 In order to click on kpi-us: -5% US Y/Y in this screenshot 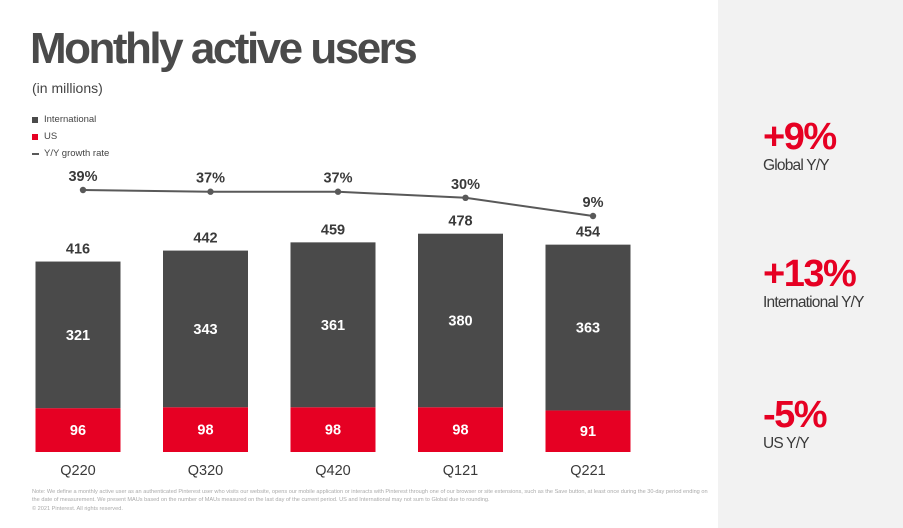, I will do `click(795, 423)`.